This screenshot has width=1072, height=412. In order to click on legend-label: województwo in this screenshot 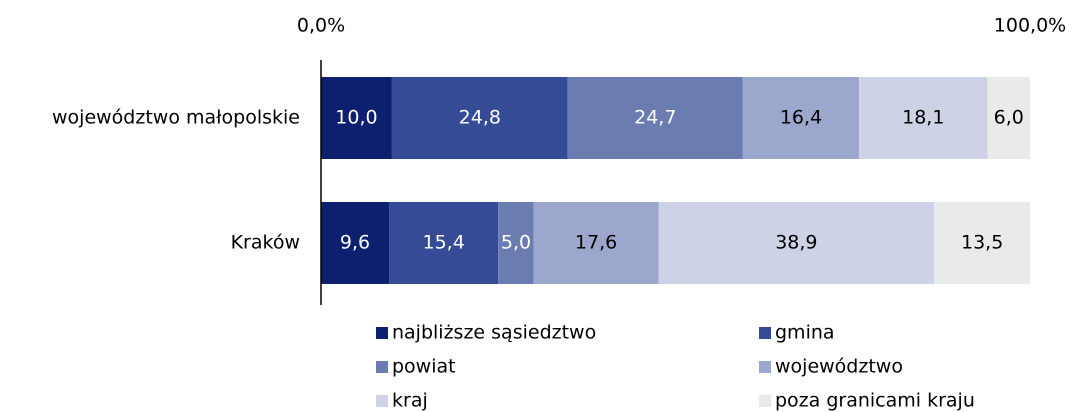, I will do `click(839, 367)`.